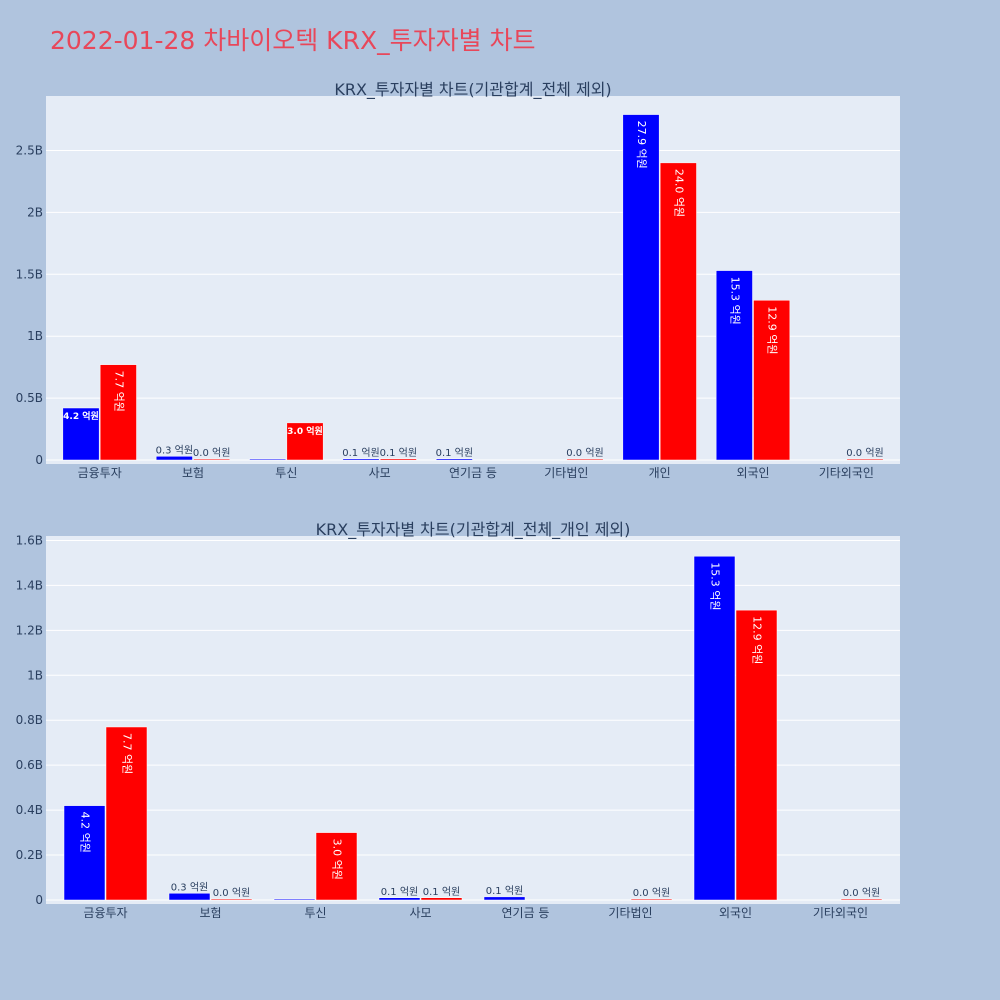 The width and height of the screenshot is (1000, 1000). What do you see at coordinates (678, 193) in the screenshot?
I see `bar-label: 24.0 억원` at bounding box center [678, 193].